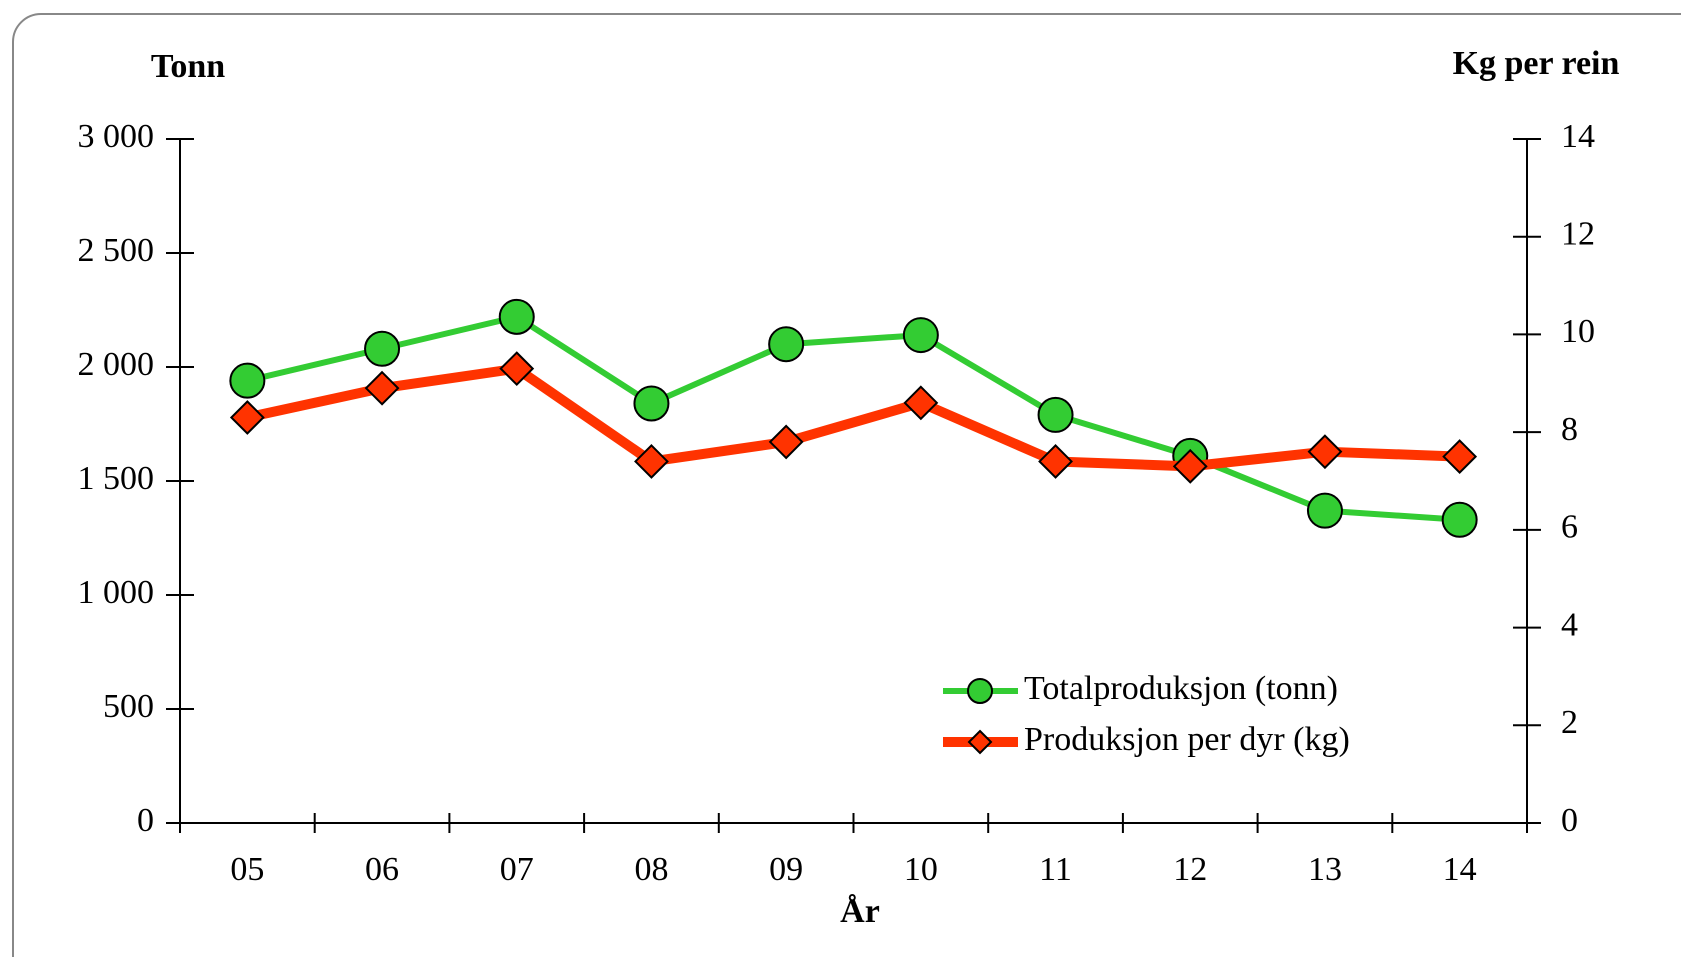  Describe the element at coordinates (1325, 869) in the screenshot. I see `x-tick-label: 13` at that location.